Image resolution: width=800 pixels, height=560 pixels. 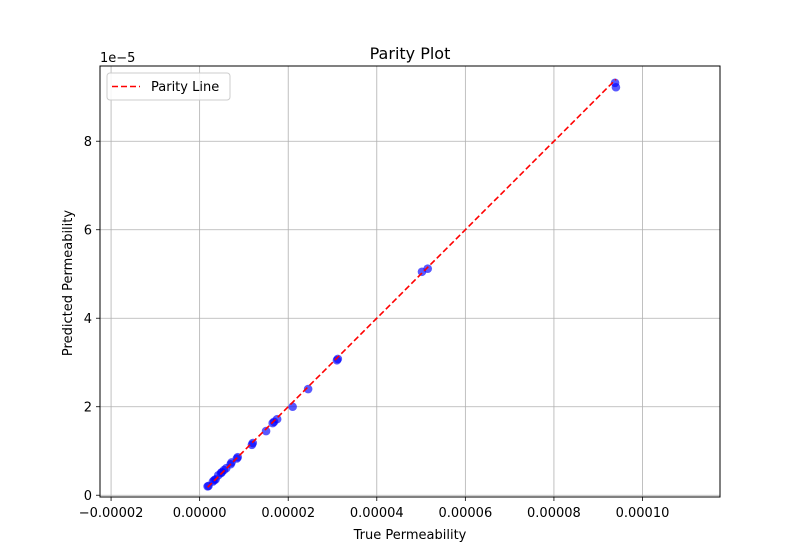 What do you see at coordinates (88, 231) in the screenshot?
I see `y-tick-label: 6` at bounding box center [88, 231].